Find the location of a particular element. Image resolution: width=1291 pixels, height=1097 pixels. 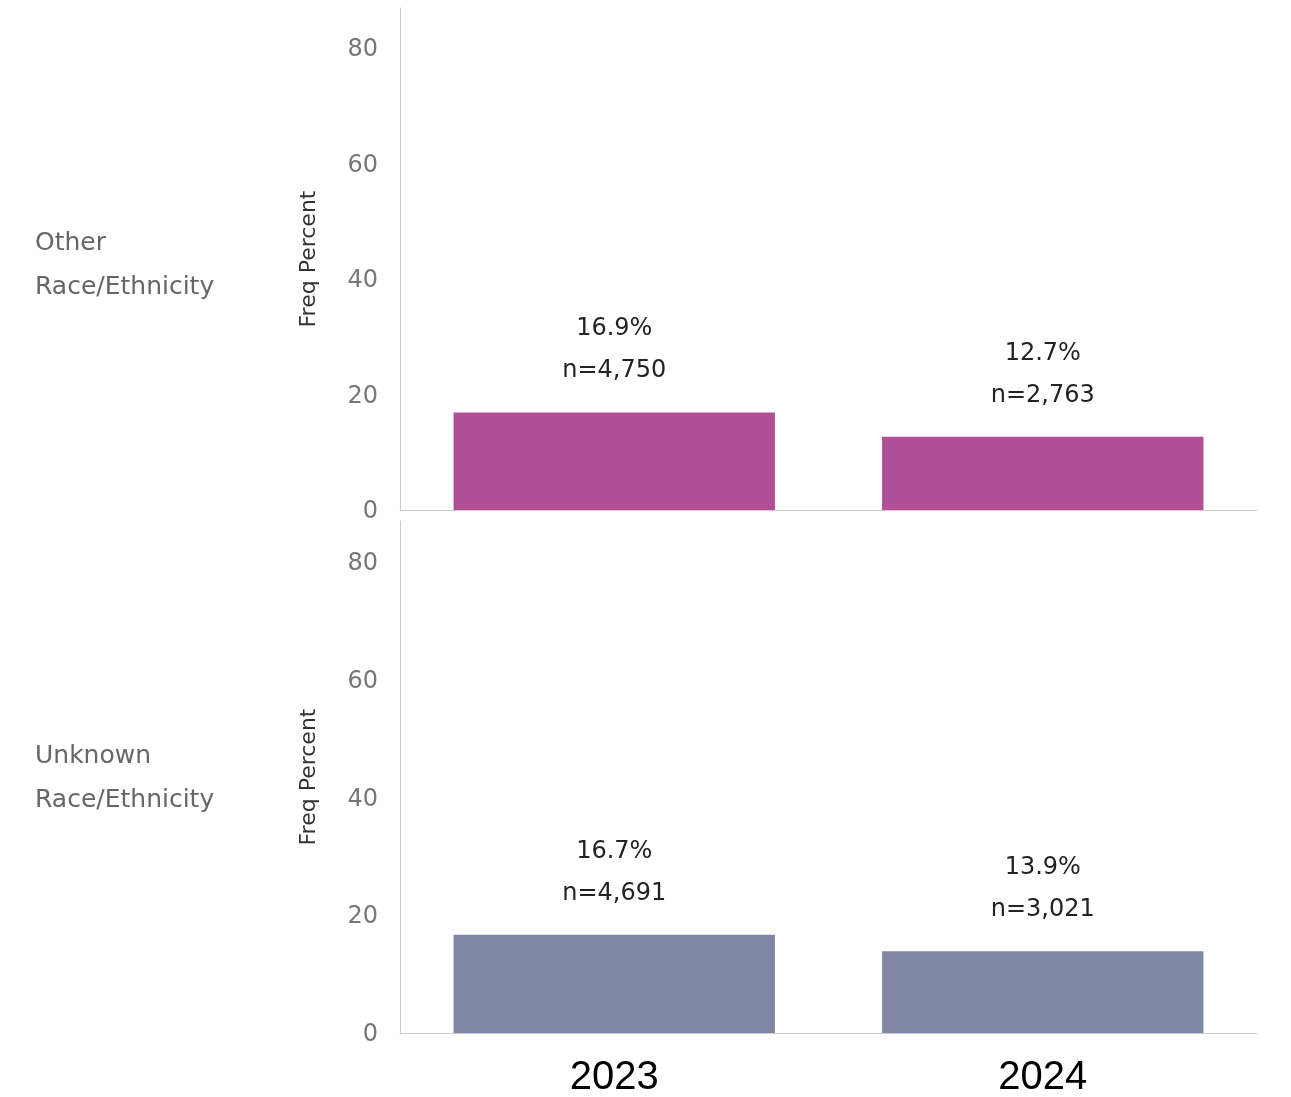

text: Other Race/Ethnicity is located at coordinates (125, 264).